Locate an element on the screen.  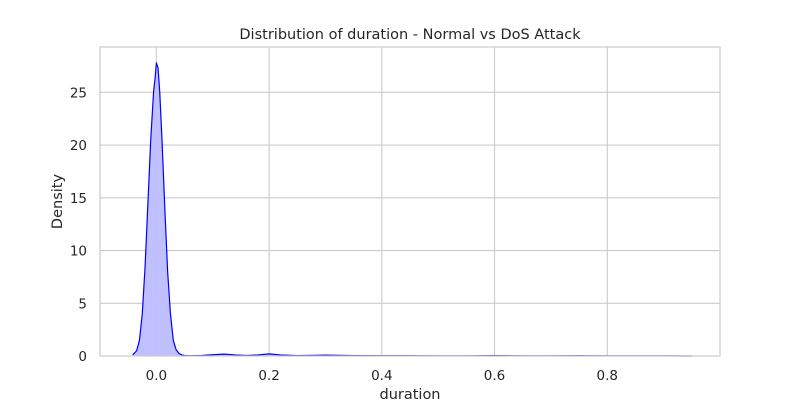
x-tick-label: 0.8 is located at coordinates (607, 376).